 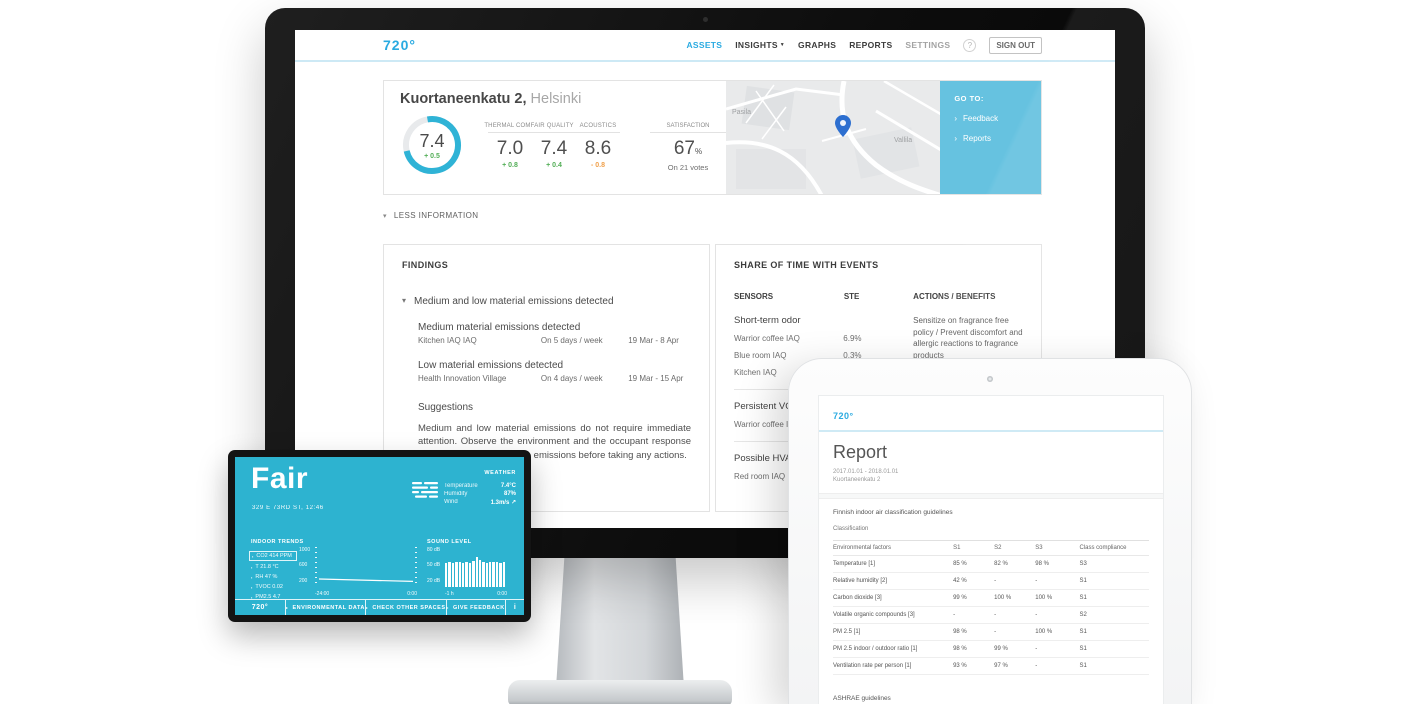 What do you see at coordinates (556, 99) in the screenshot?
I see `asset-title-city: Helsinki` at bounding box center [556, 99].